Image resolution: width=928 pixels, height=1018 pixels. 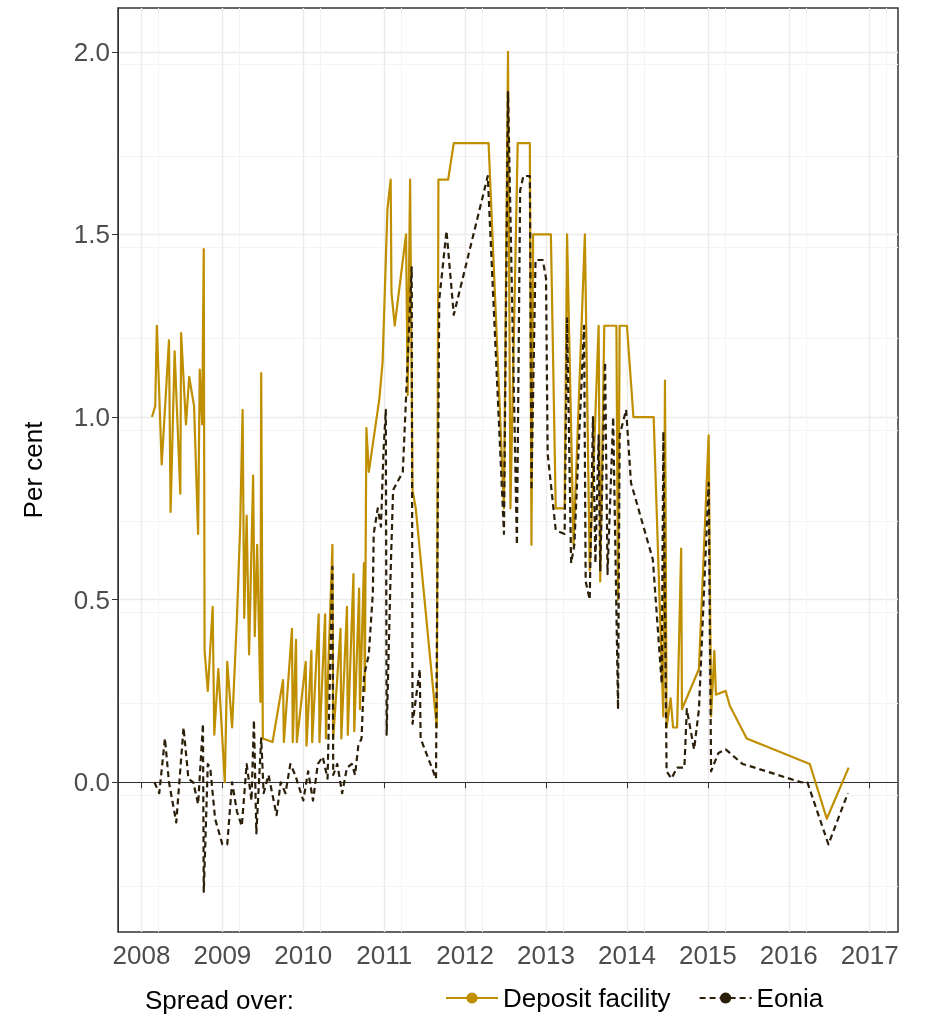 I want to click on x-tick-label: 2009, so click(x=222, y=955).